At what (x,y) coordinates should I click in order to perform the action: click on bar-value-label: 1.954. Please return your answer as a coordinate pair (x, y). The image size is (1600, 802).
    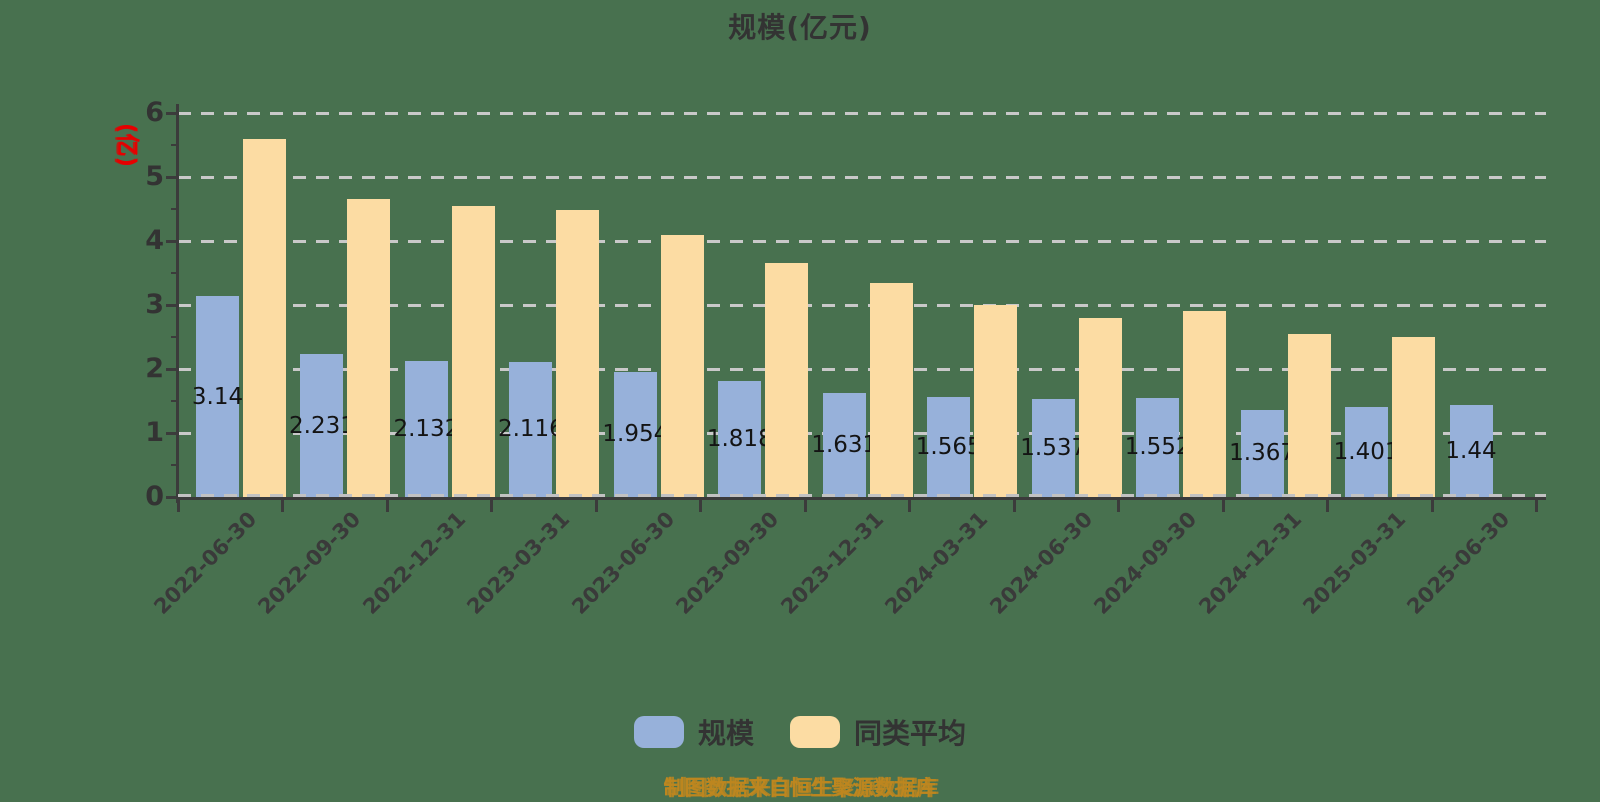
    Looking at the image, I should click on (635, 434).